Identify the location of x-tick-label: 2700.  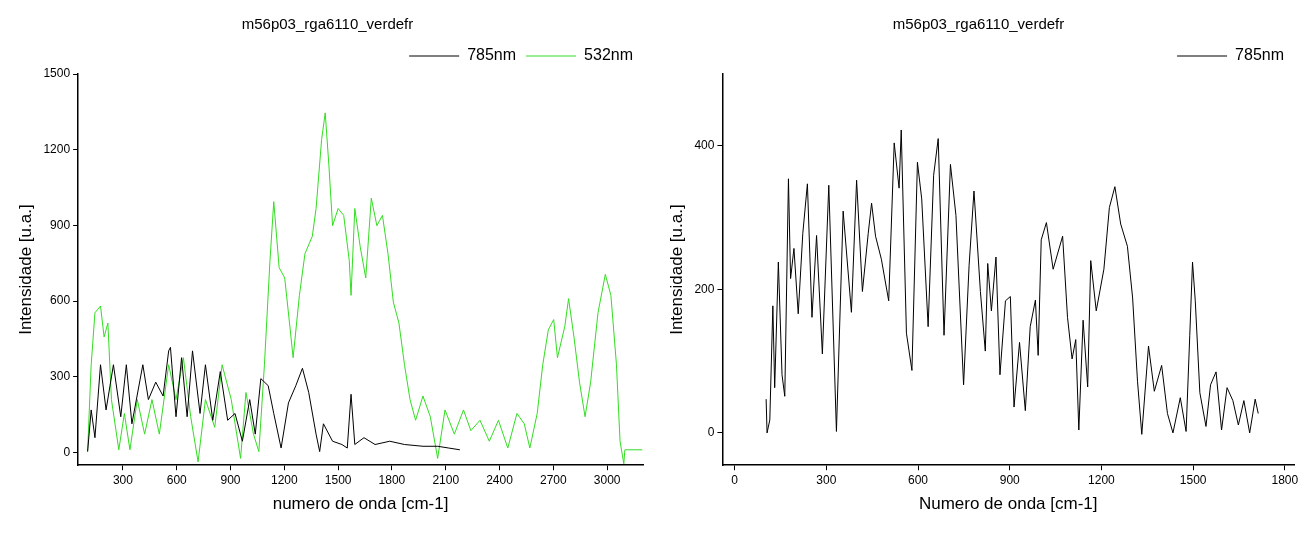
(553, 479).